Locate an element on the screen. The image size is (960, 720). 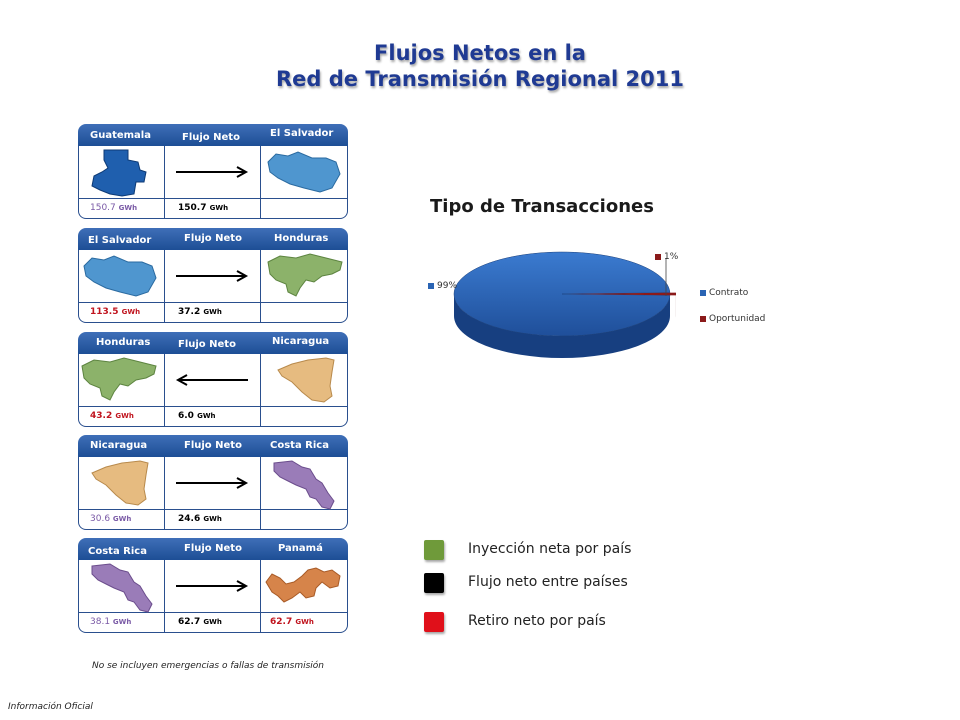
panama-map-icon is located at coordinates (303, 585).